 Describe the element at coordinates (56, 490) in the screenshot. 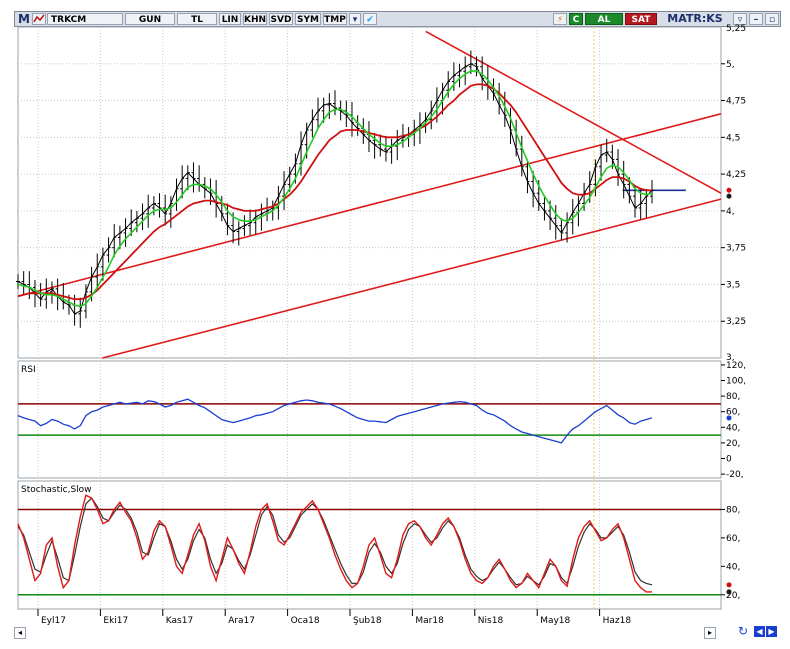

I see `stoch-label: Stochastic,Slow` at that location.